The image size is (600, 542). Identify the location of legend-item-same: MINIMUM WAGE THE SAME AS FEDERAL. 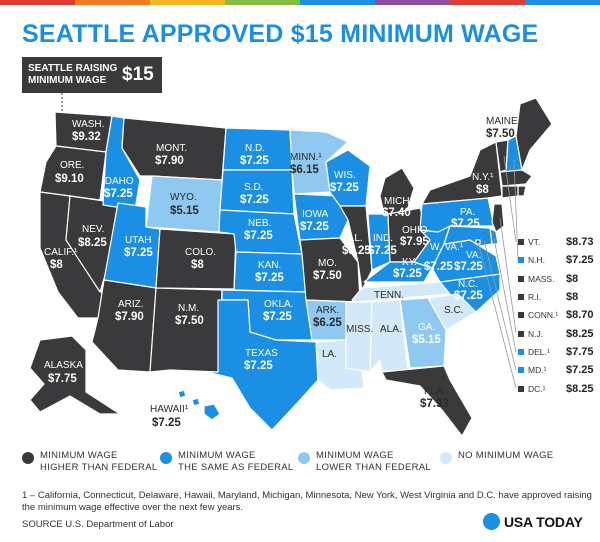
(227, 462).